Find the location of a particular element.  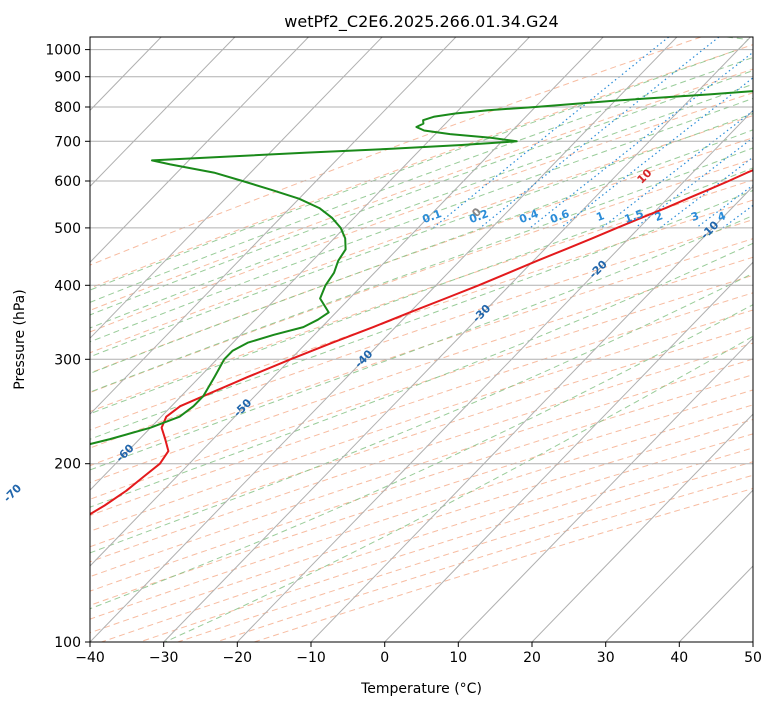

x-tick-label: −10 is located at coordinates (311, 658).